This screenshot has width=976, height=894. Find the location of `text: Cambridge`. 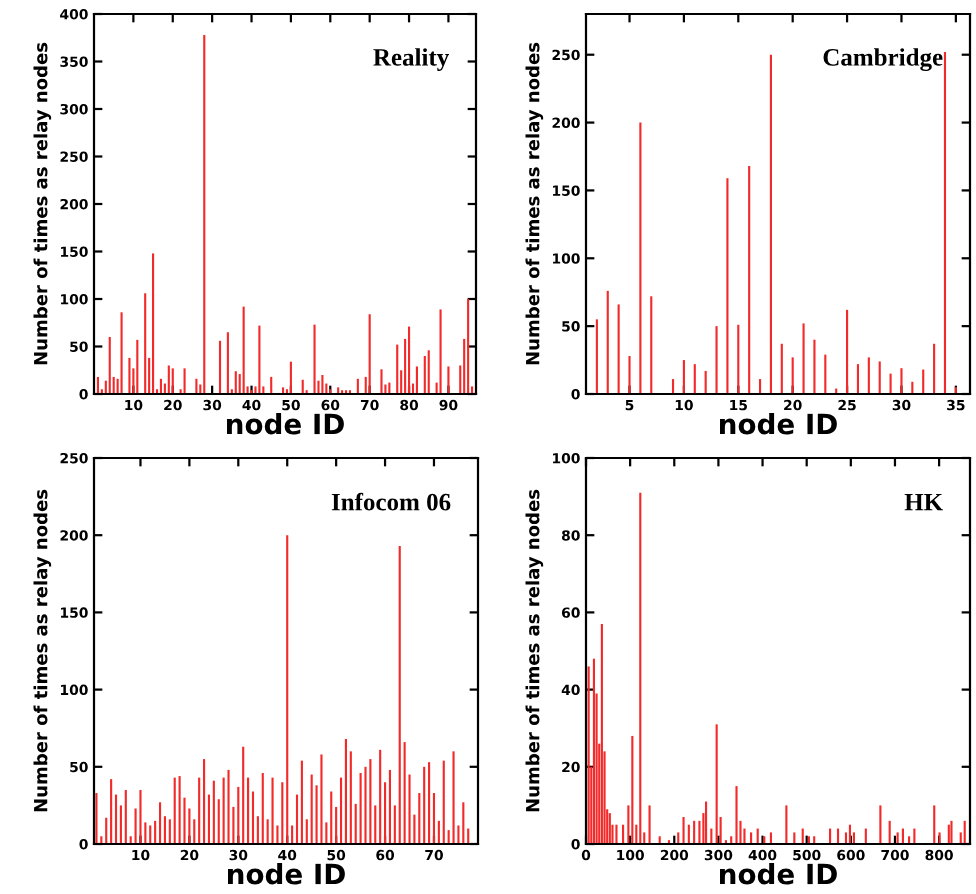

text: Cambridge is located at coordinates (883, 60).